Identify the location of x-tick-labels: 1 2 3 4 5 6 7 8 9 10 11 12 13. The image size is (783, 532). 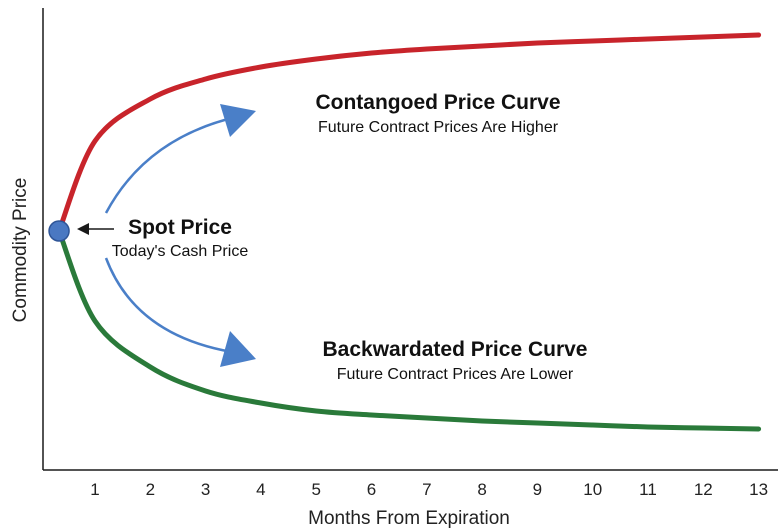
(429, 489).